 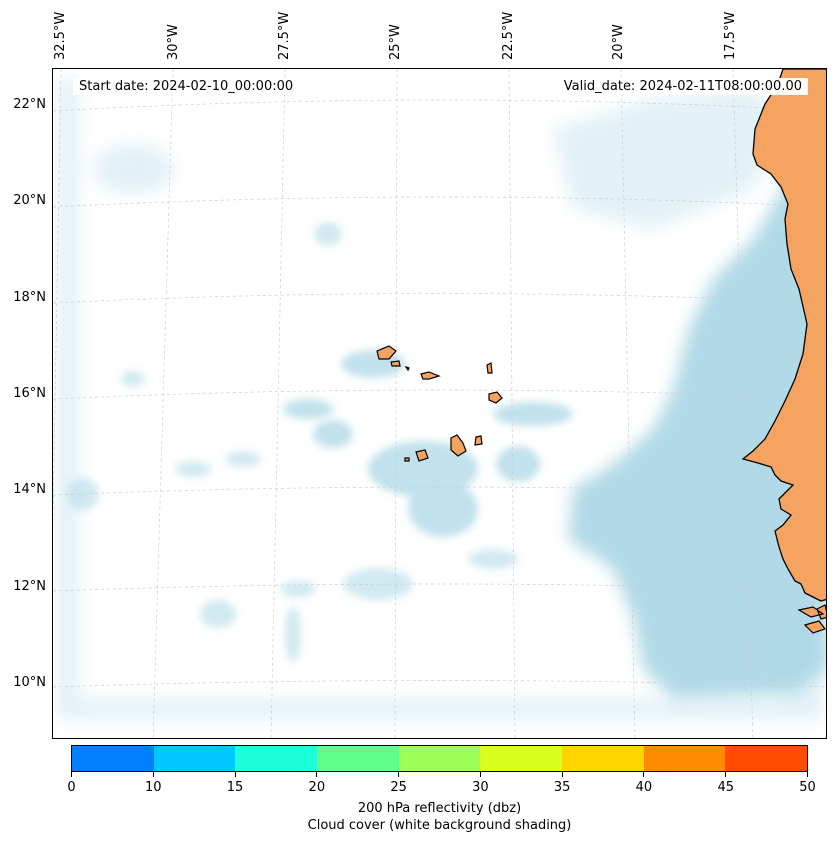 What do you see at coordinates (618, 42) in the screenshot?
I see `lon-label-20w: 20°W` at bounding box center [618, 42].